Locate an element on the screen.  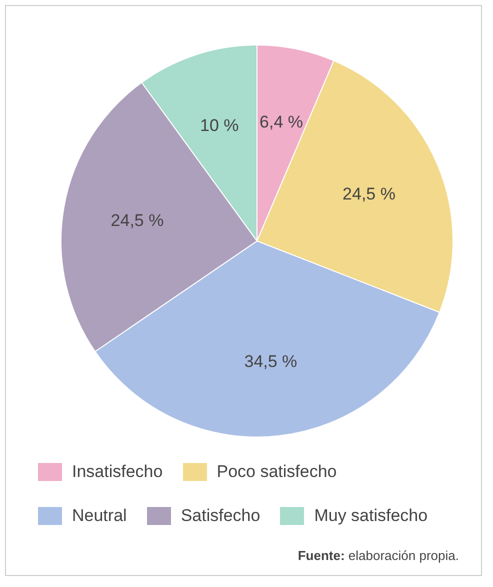
data-label: 6,4 % is located at coordinates (282, 122).